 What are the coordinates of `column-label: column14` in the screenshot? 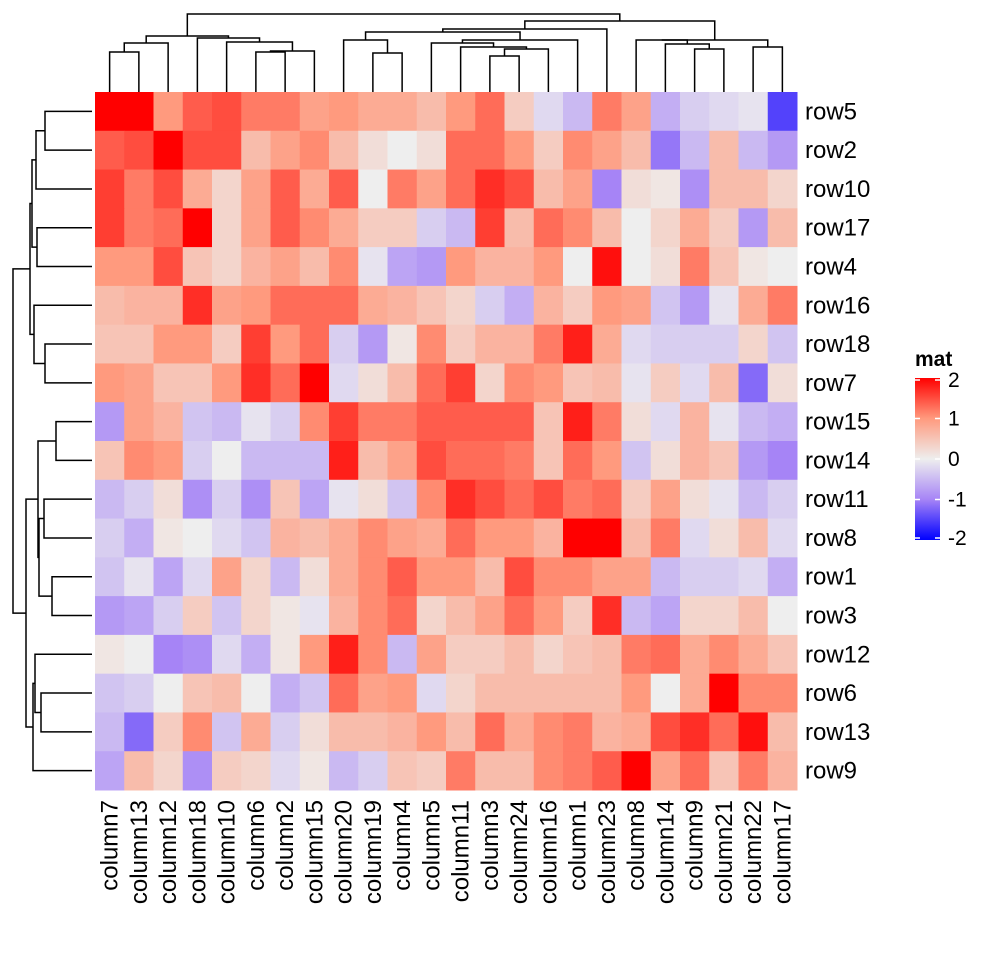 It's located at (665, 852).